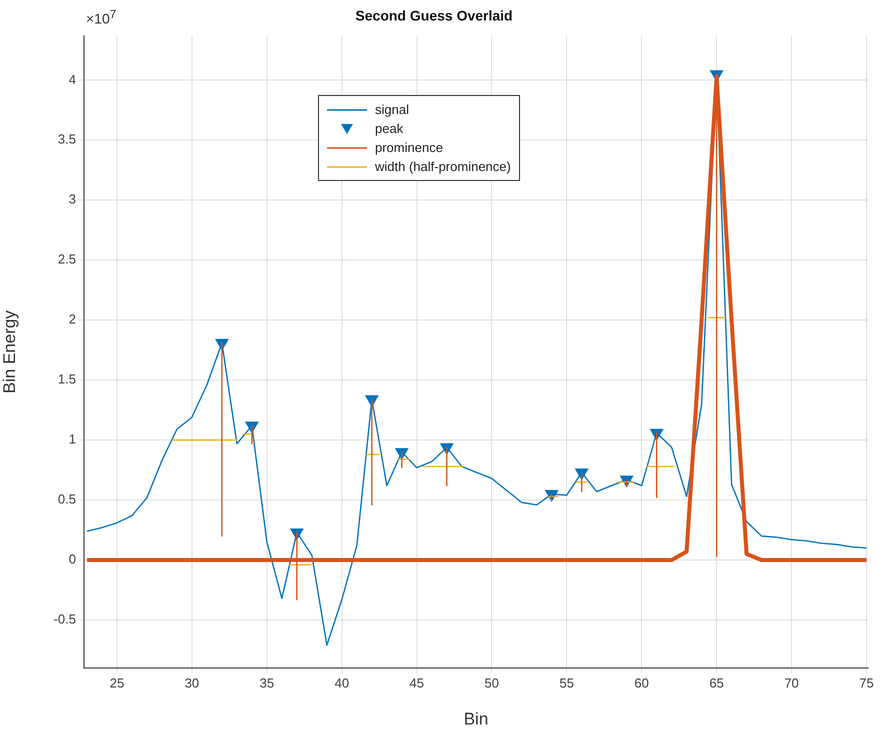  What do you see at coordinates (389, 128) in the screenshot?
I see `legend-label: peak` at bounding box center [389, 128].